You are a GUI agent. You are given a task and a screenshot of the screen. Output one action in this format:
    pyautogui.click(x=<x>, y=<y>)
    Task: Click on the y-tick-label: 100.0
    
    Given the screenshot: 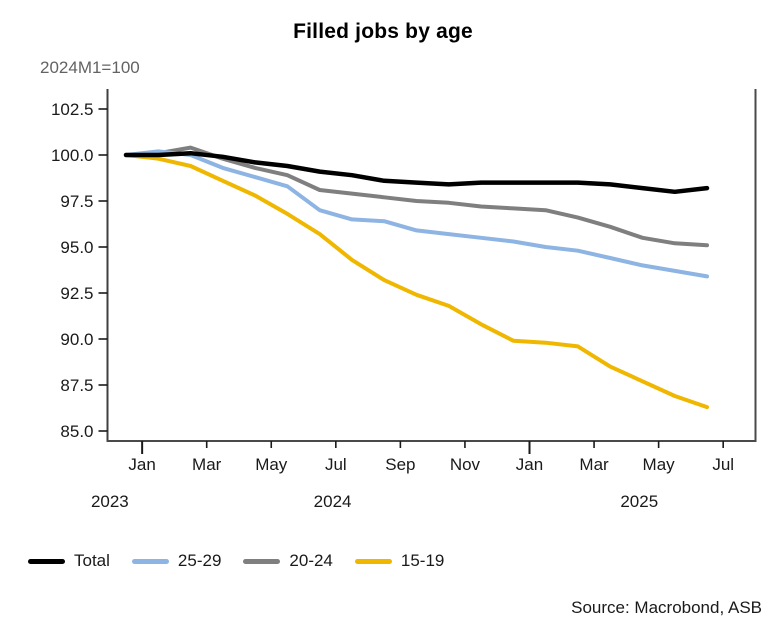 What is the action you would take?
    pyautogui.click(x=72, y=155)
    